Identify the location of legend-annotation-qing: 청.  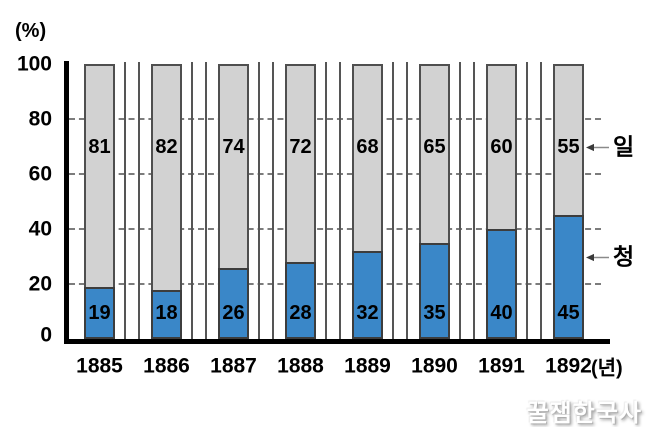
(609, 256).